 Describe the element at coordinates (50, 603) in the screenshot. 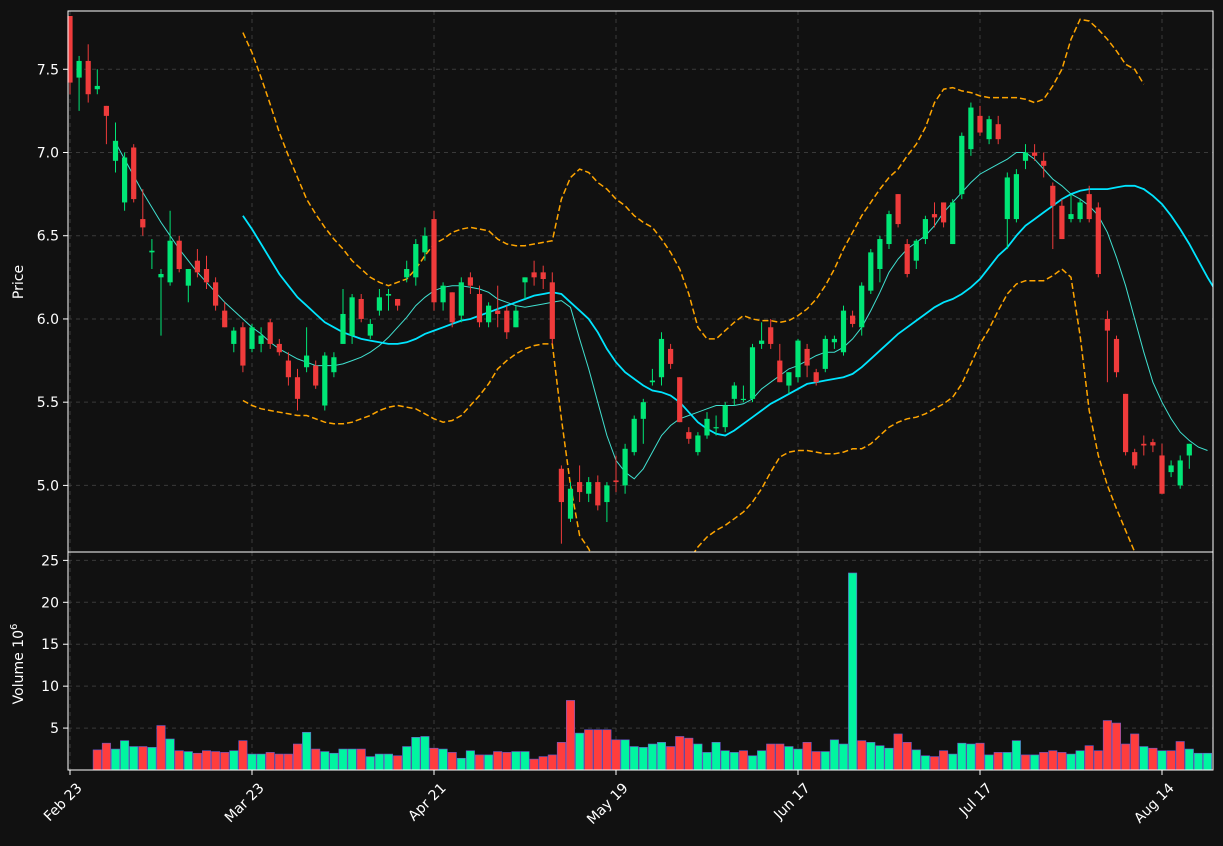

I see `volume-tick-label: 20` at that location.